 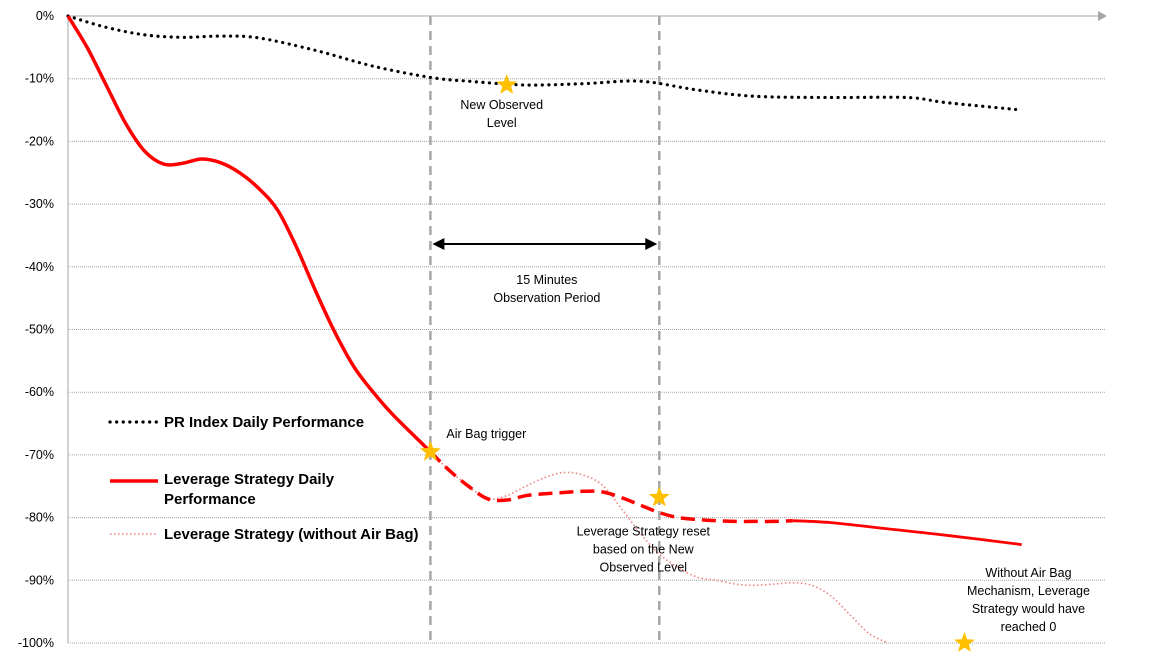 I want to click on y-tick-label: -70%, so click(x=39, y=455).